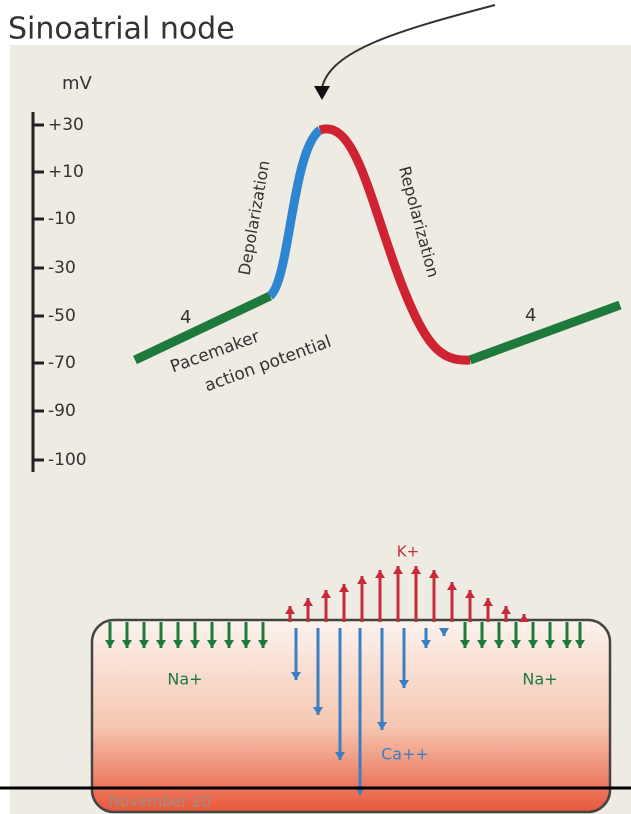  What do you see at coordinates (62, 316) in the screenshot?
I see `axis-tick-label: -50` at bounding box center [62, 316].